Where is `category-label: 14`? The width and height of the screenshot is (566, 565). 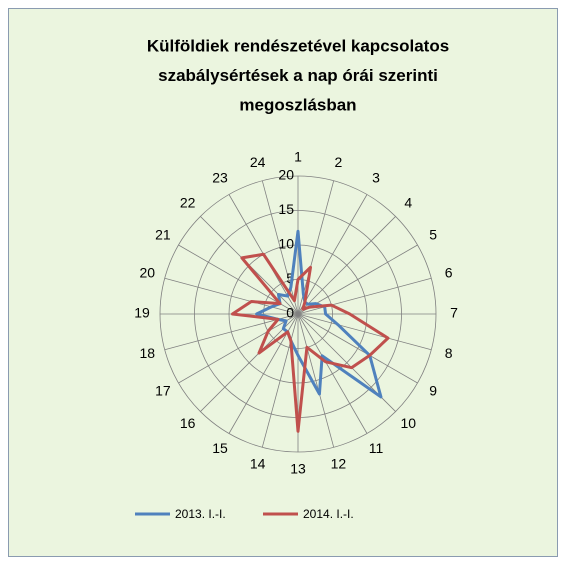
category-label: 14 is located at coordinates (258, 463).